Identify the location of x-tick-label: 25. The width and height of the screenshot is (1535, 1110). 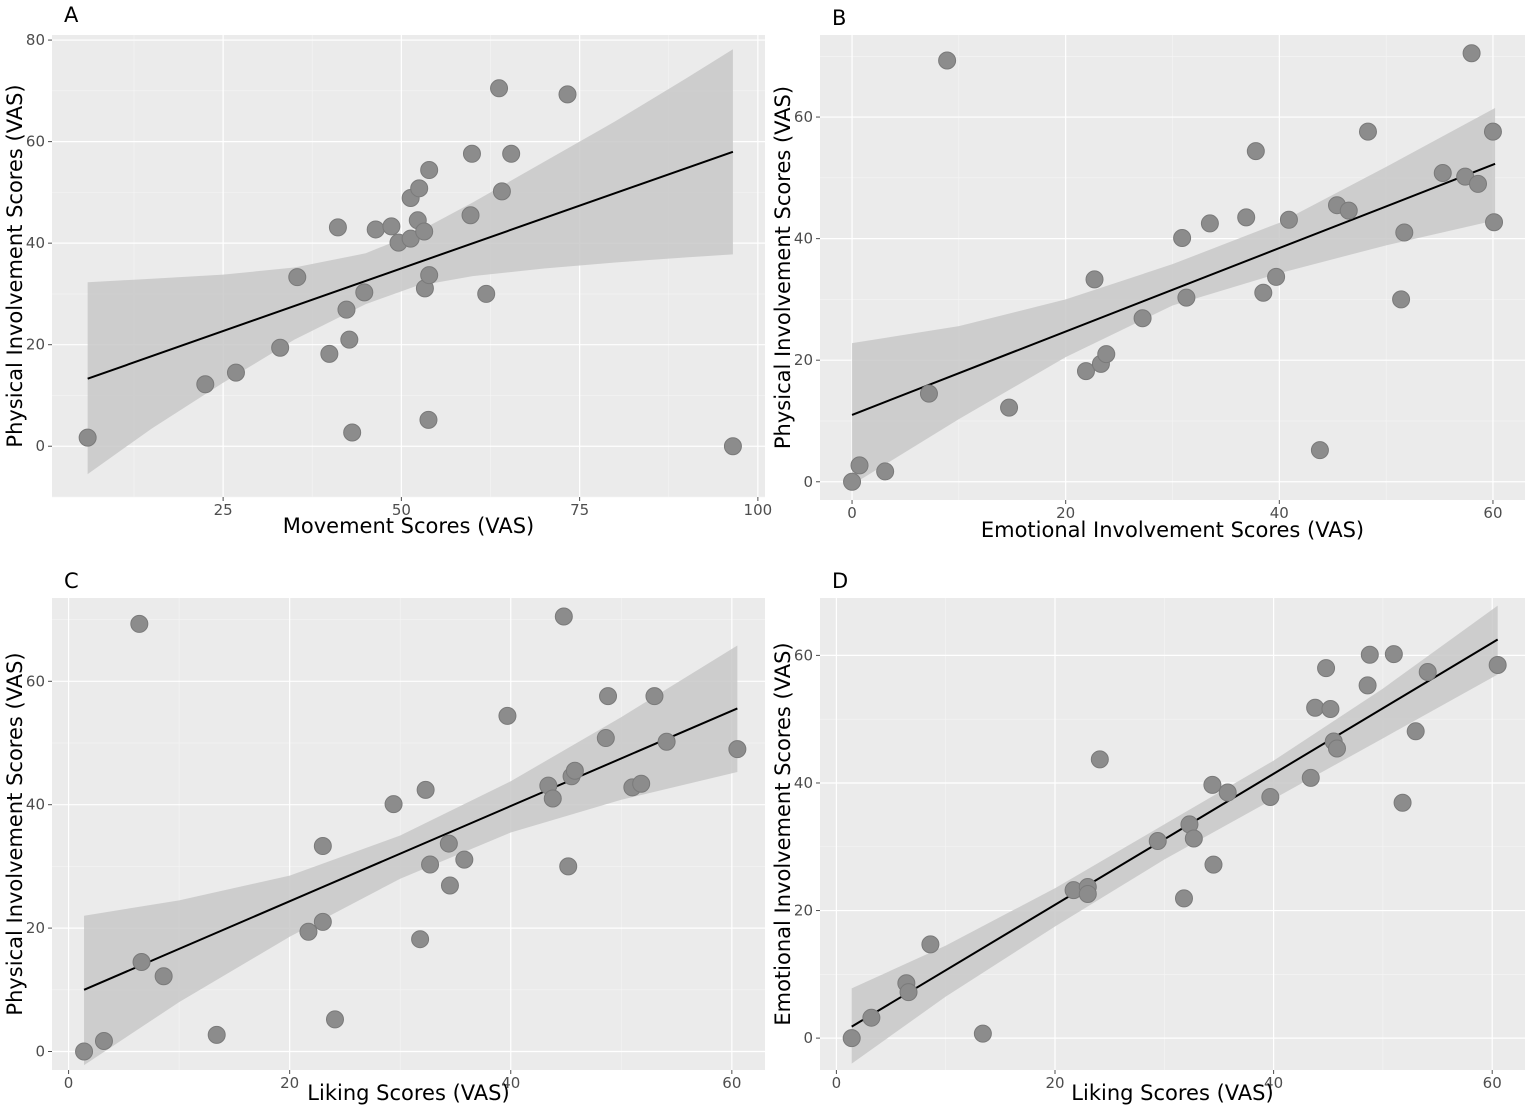
(223, 510).